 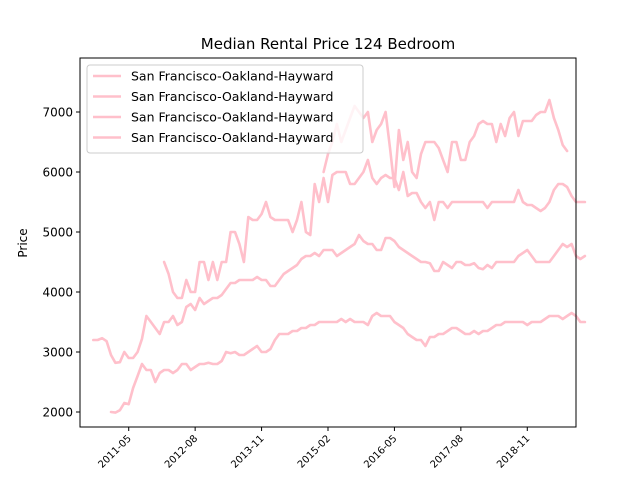 What do you see at coordinates (57, 113) in the screenshot?
I see `y-tick-label: 7000` at bounding box center [57, 113].